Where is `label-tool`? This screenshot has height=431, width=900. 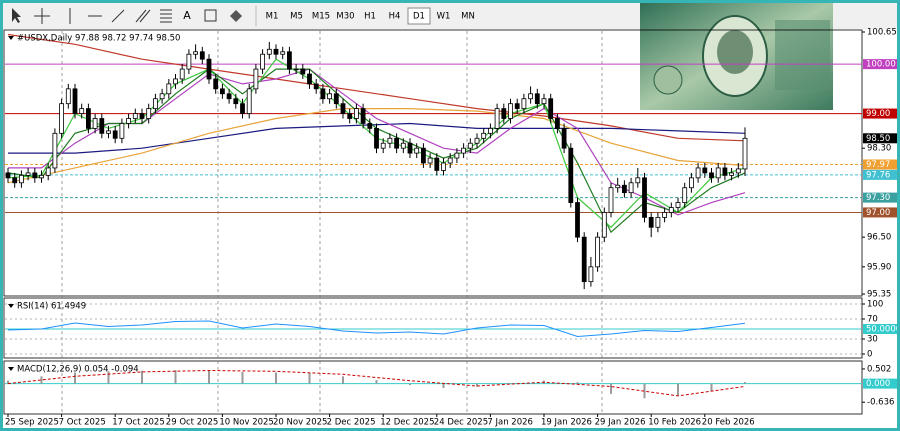
label-tool is located at coordinates (210, 15).